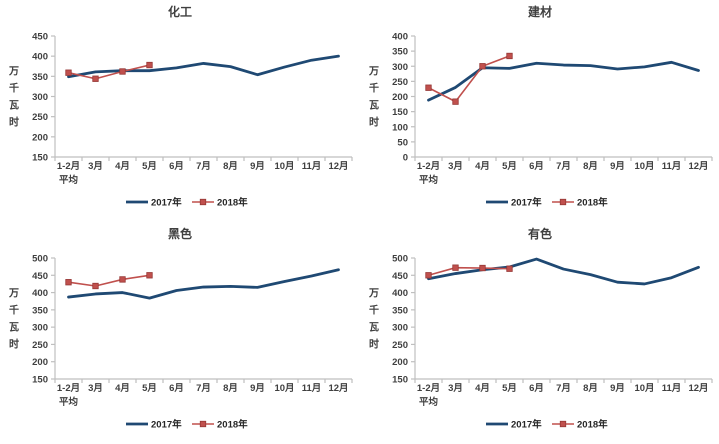 This screenshot has width=719, height=444. What do you see at coordinates (40, 259) in the screenshot?
I see `y-tick-label: 500` at bounding box center [40, 259].